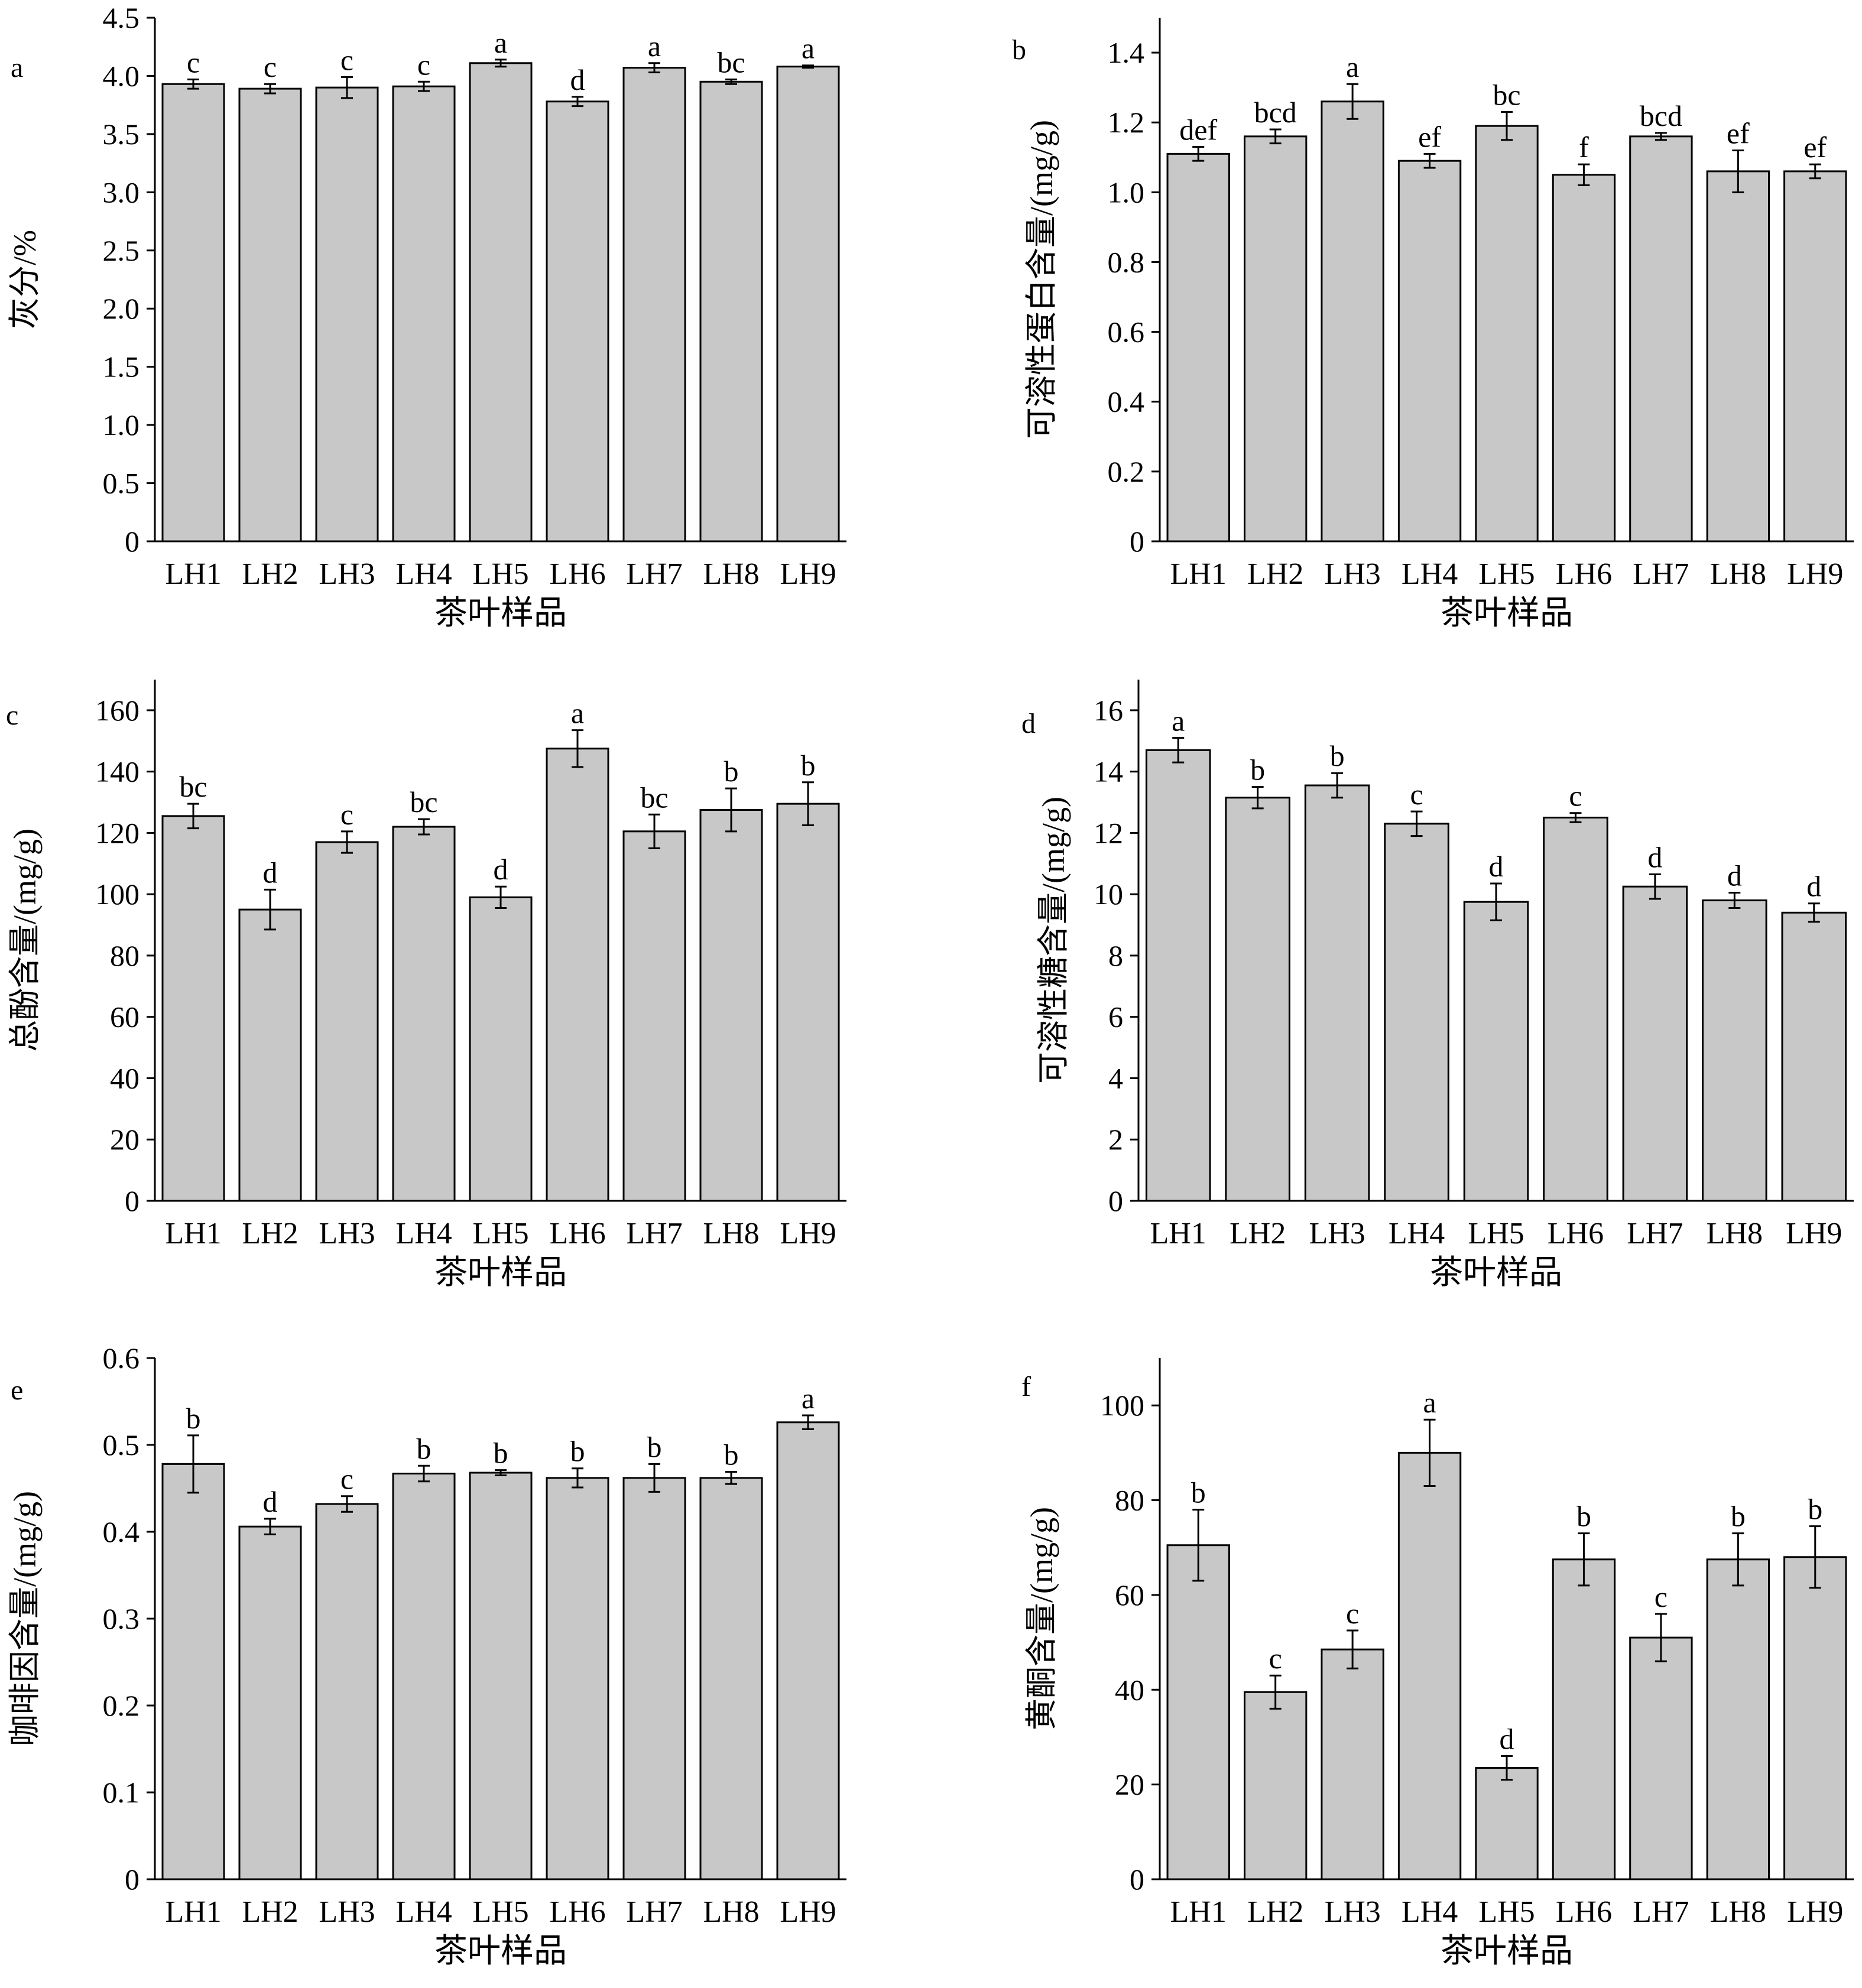 The width and height of the screenshot is (1862, 1988). What do you see at coordinates (121, 18) in the screenshot?
I see `y-tick-label: 4.5` at bounding box center [121, 18].